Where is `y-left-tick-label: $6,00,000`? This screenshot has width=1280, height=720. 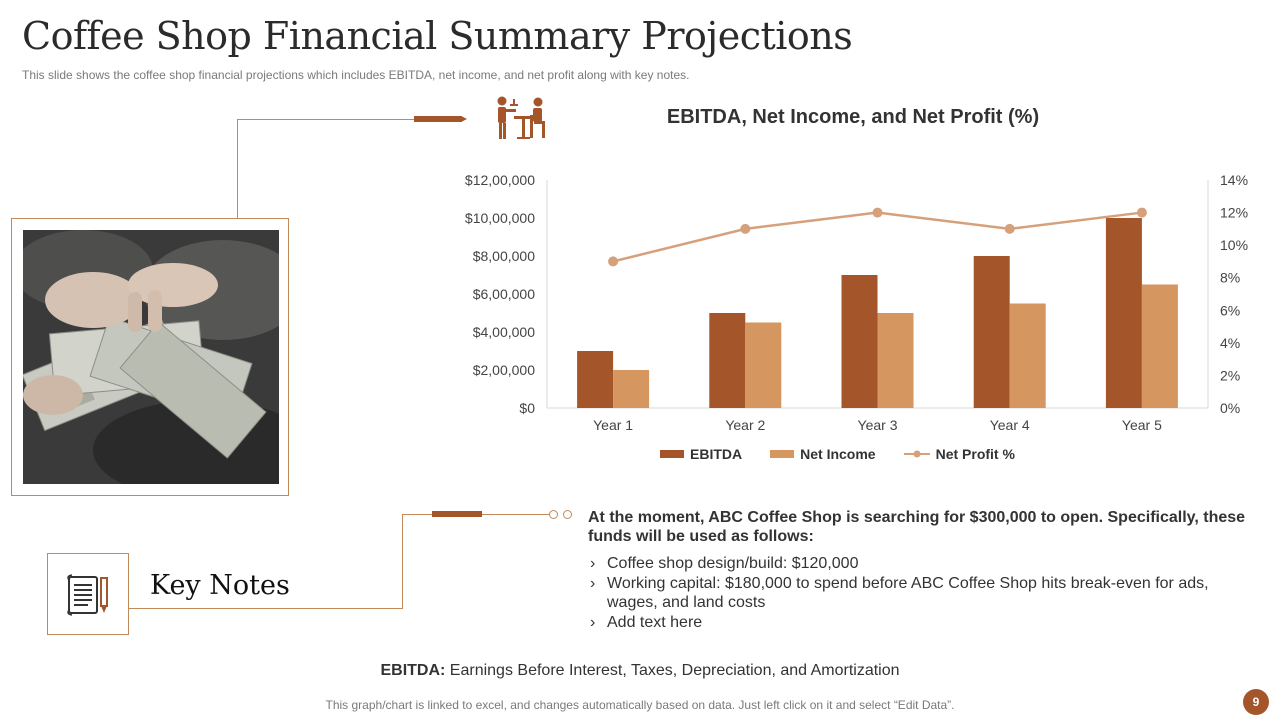 y-left-tick-label: $6,00,000 is located at coordinates (504, 294).